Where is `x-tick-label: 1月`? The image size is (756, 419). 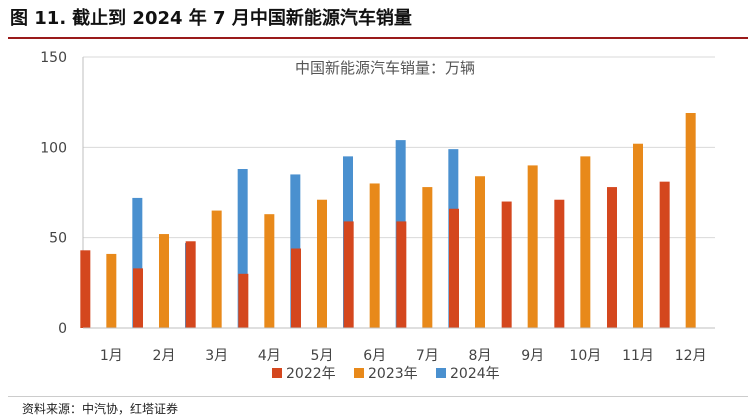
x-tick-label: 1月 is located at coordinates (111, 356).